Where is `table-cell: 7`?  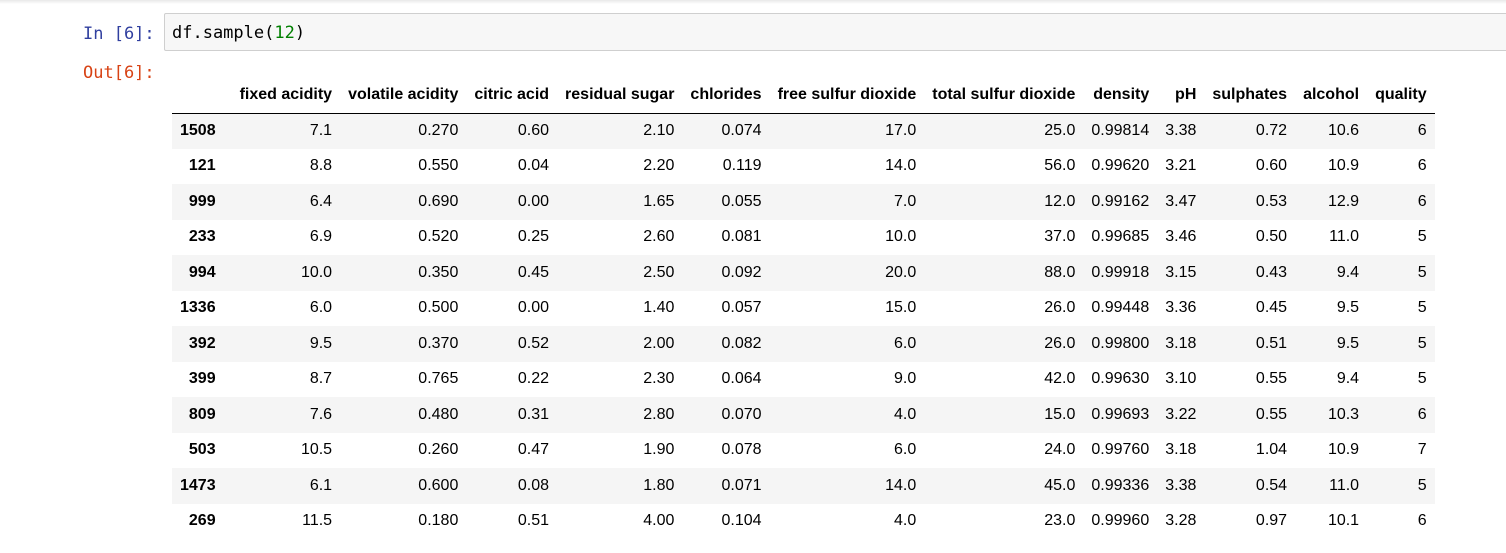 table-cell: 7 is located at coordinates (1422, 450).